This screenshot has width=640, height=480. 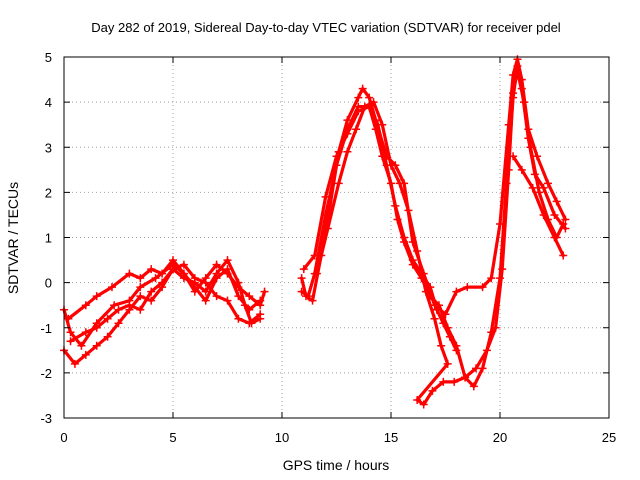 I want to click on y-tick-label: -1, so click(x=46, y=328).